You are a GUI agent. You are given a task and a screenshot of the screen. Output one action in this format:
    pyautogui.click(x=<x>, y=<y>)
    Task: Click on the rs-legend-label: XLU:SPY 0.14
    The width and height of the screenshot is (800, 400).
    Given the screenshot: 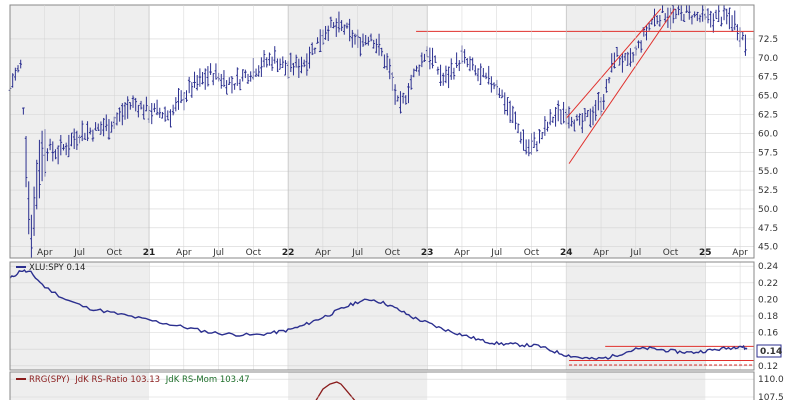 What is the action you would take?
    pyautogui.click(x=57, y=268)
    